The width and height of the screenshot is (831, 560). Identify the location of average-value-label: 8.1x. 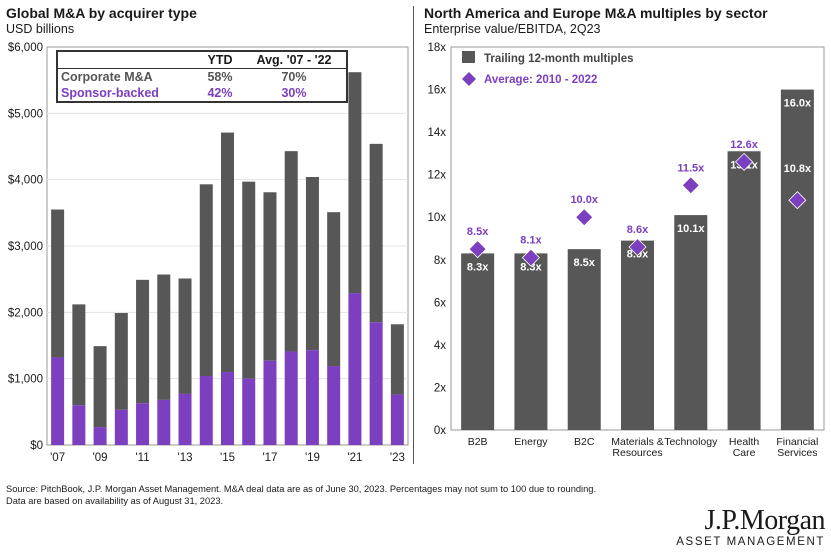
(531, 241).